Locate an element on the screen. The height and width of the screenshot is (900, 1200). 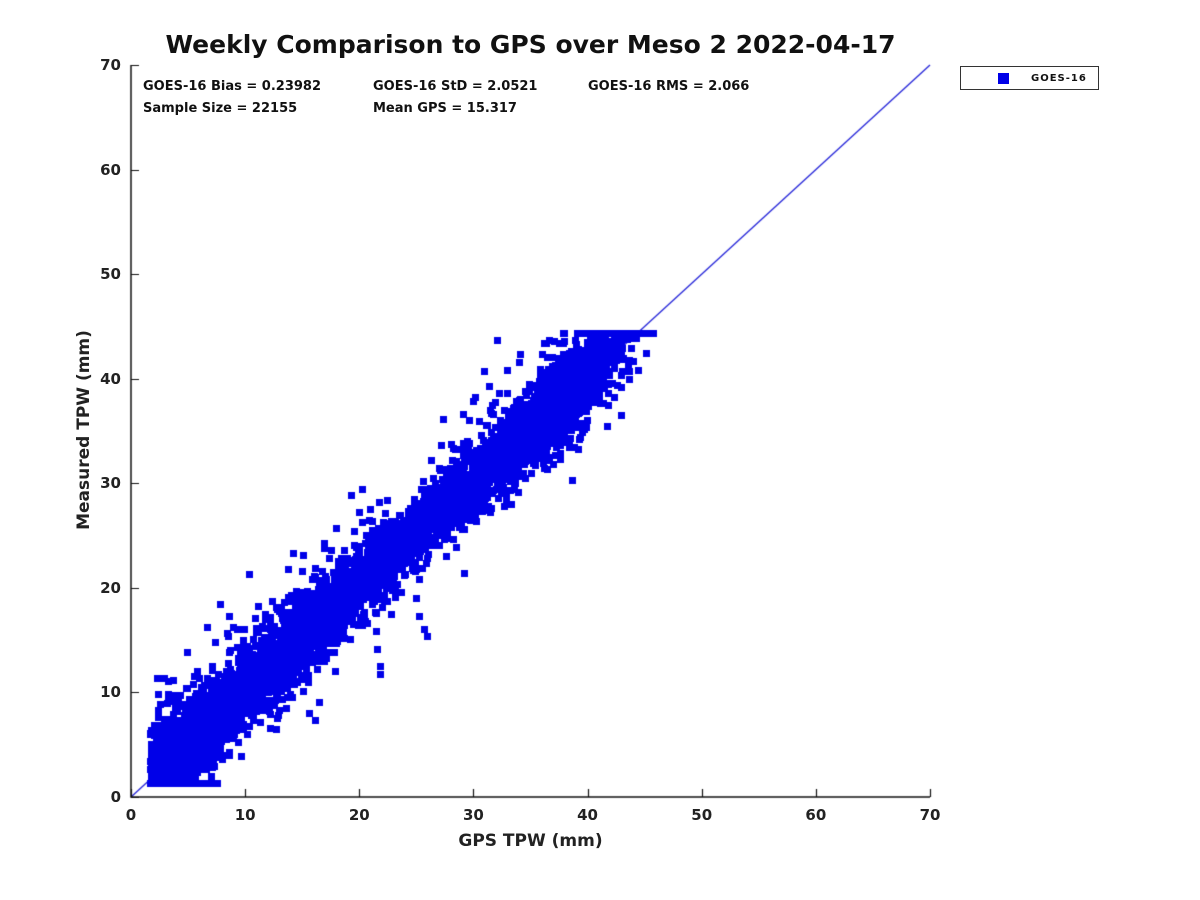
legend: GOES-16 is located at coordinates (1029, 78).